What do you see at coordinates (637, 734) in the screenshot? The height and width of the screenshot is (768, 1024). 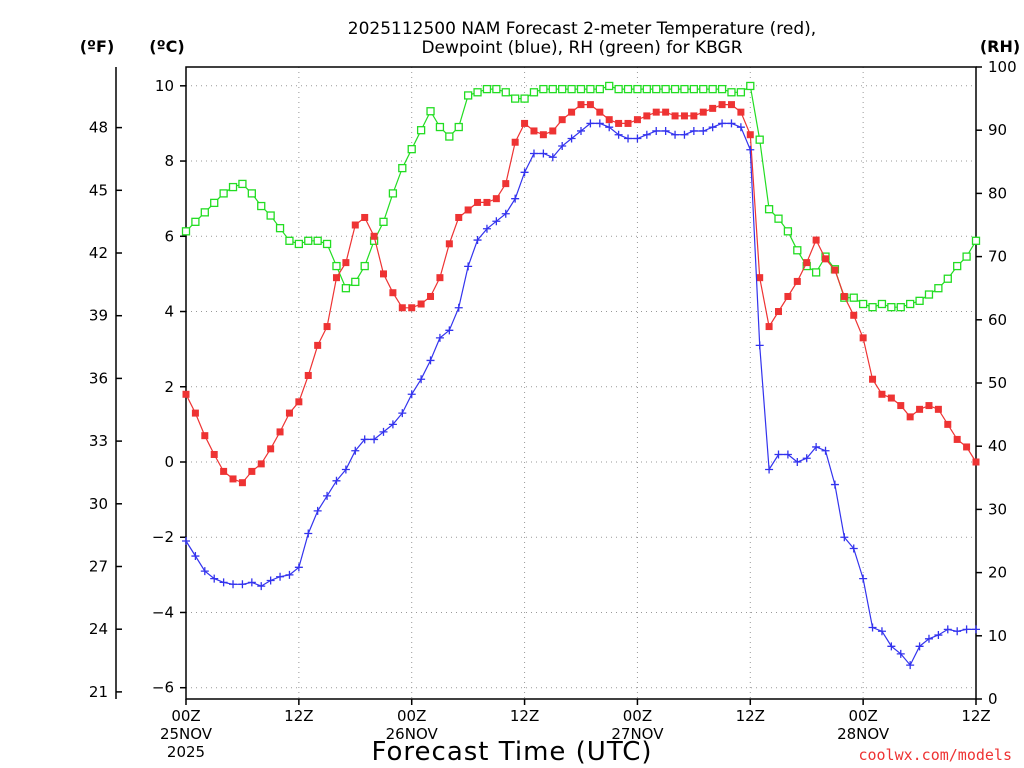 I see `x-tick-label: 27NOV` at bounding box center [637, 734].